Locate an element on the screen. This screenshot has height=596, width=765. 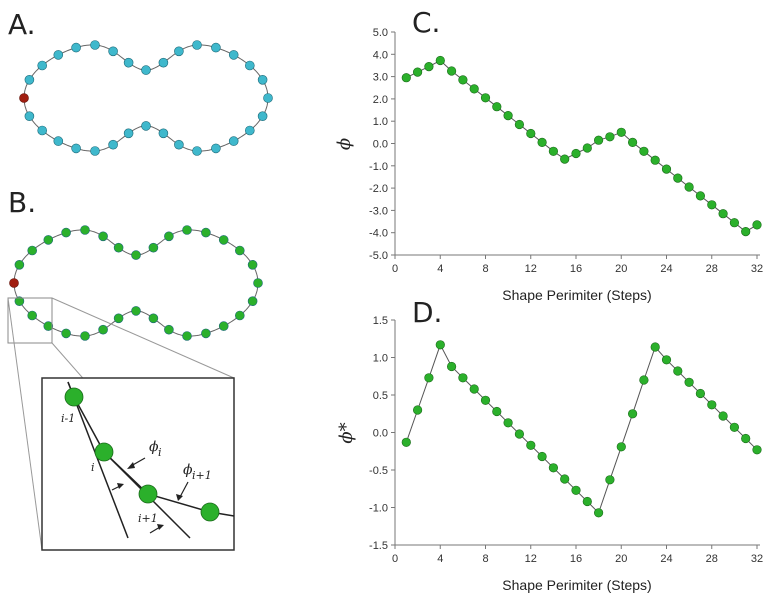
chart-d-x-tick-label: 24 is located at coordinates (666, 559).